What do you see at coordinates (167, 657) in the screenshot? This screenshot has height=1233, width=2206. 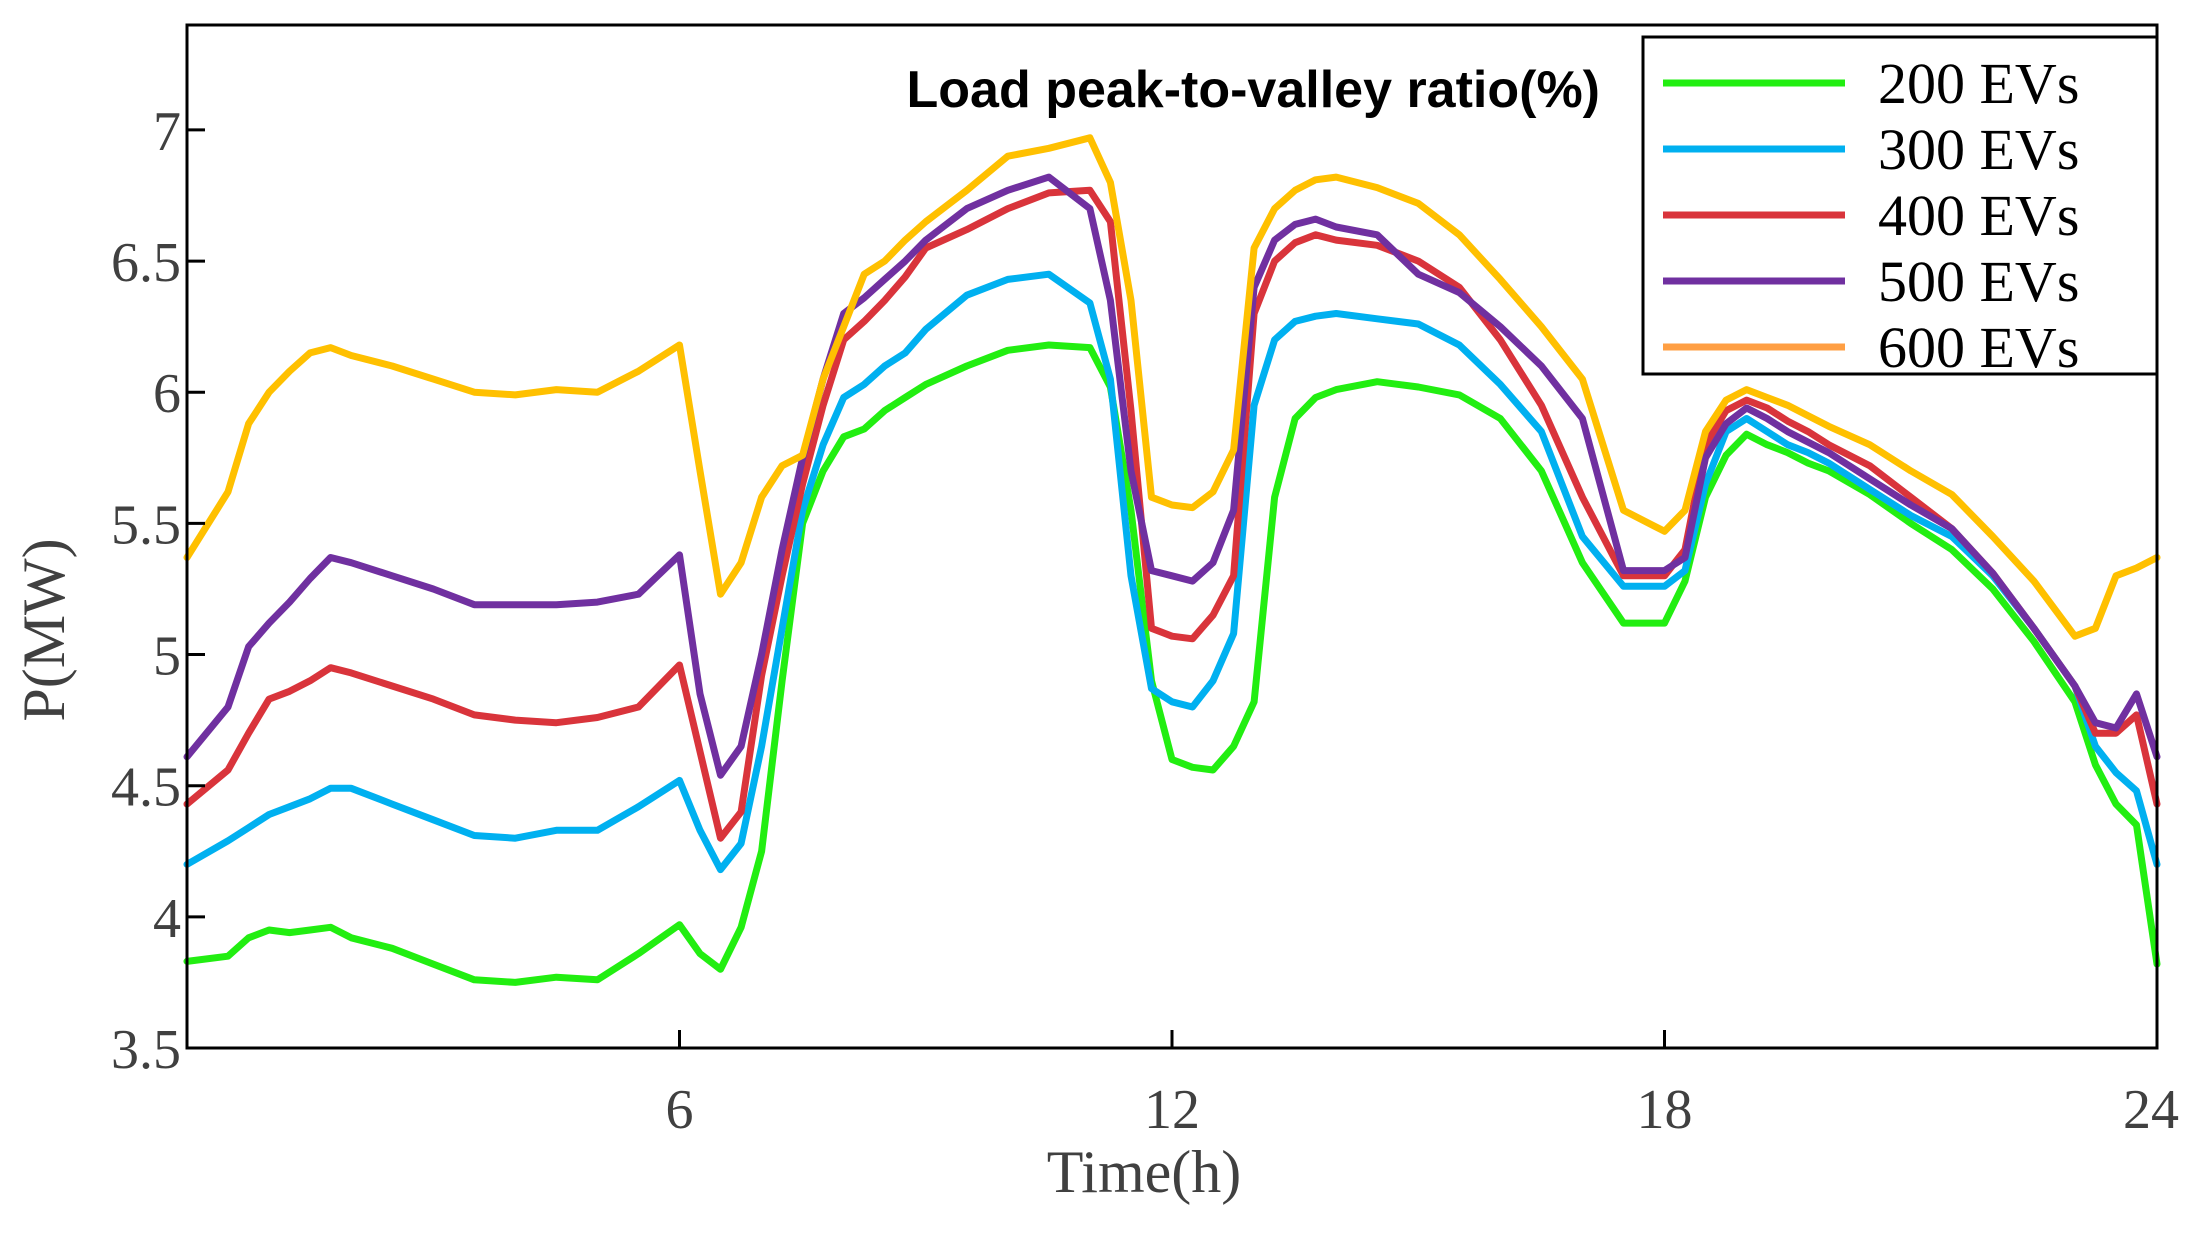 I see `y-tick-label: 5` at bounding box center [167, 657].